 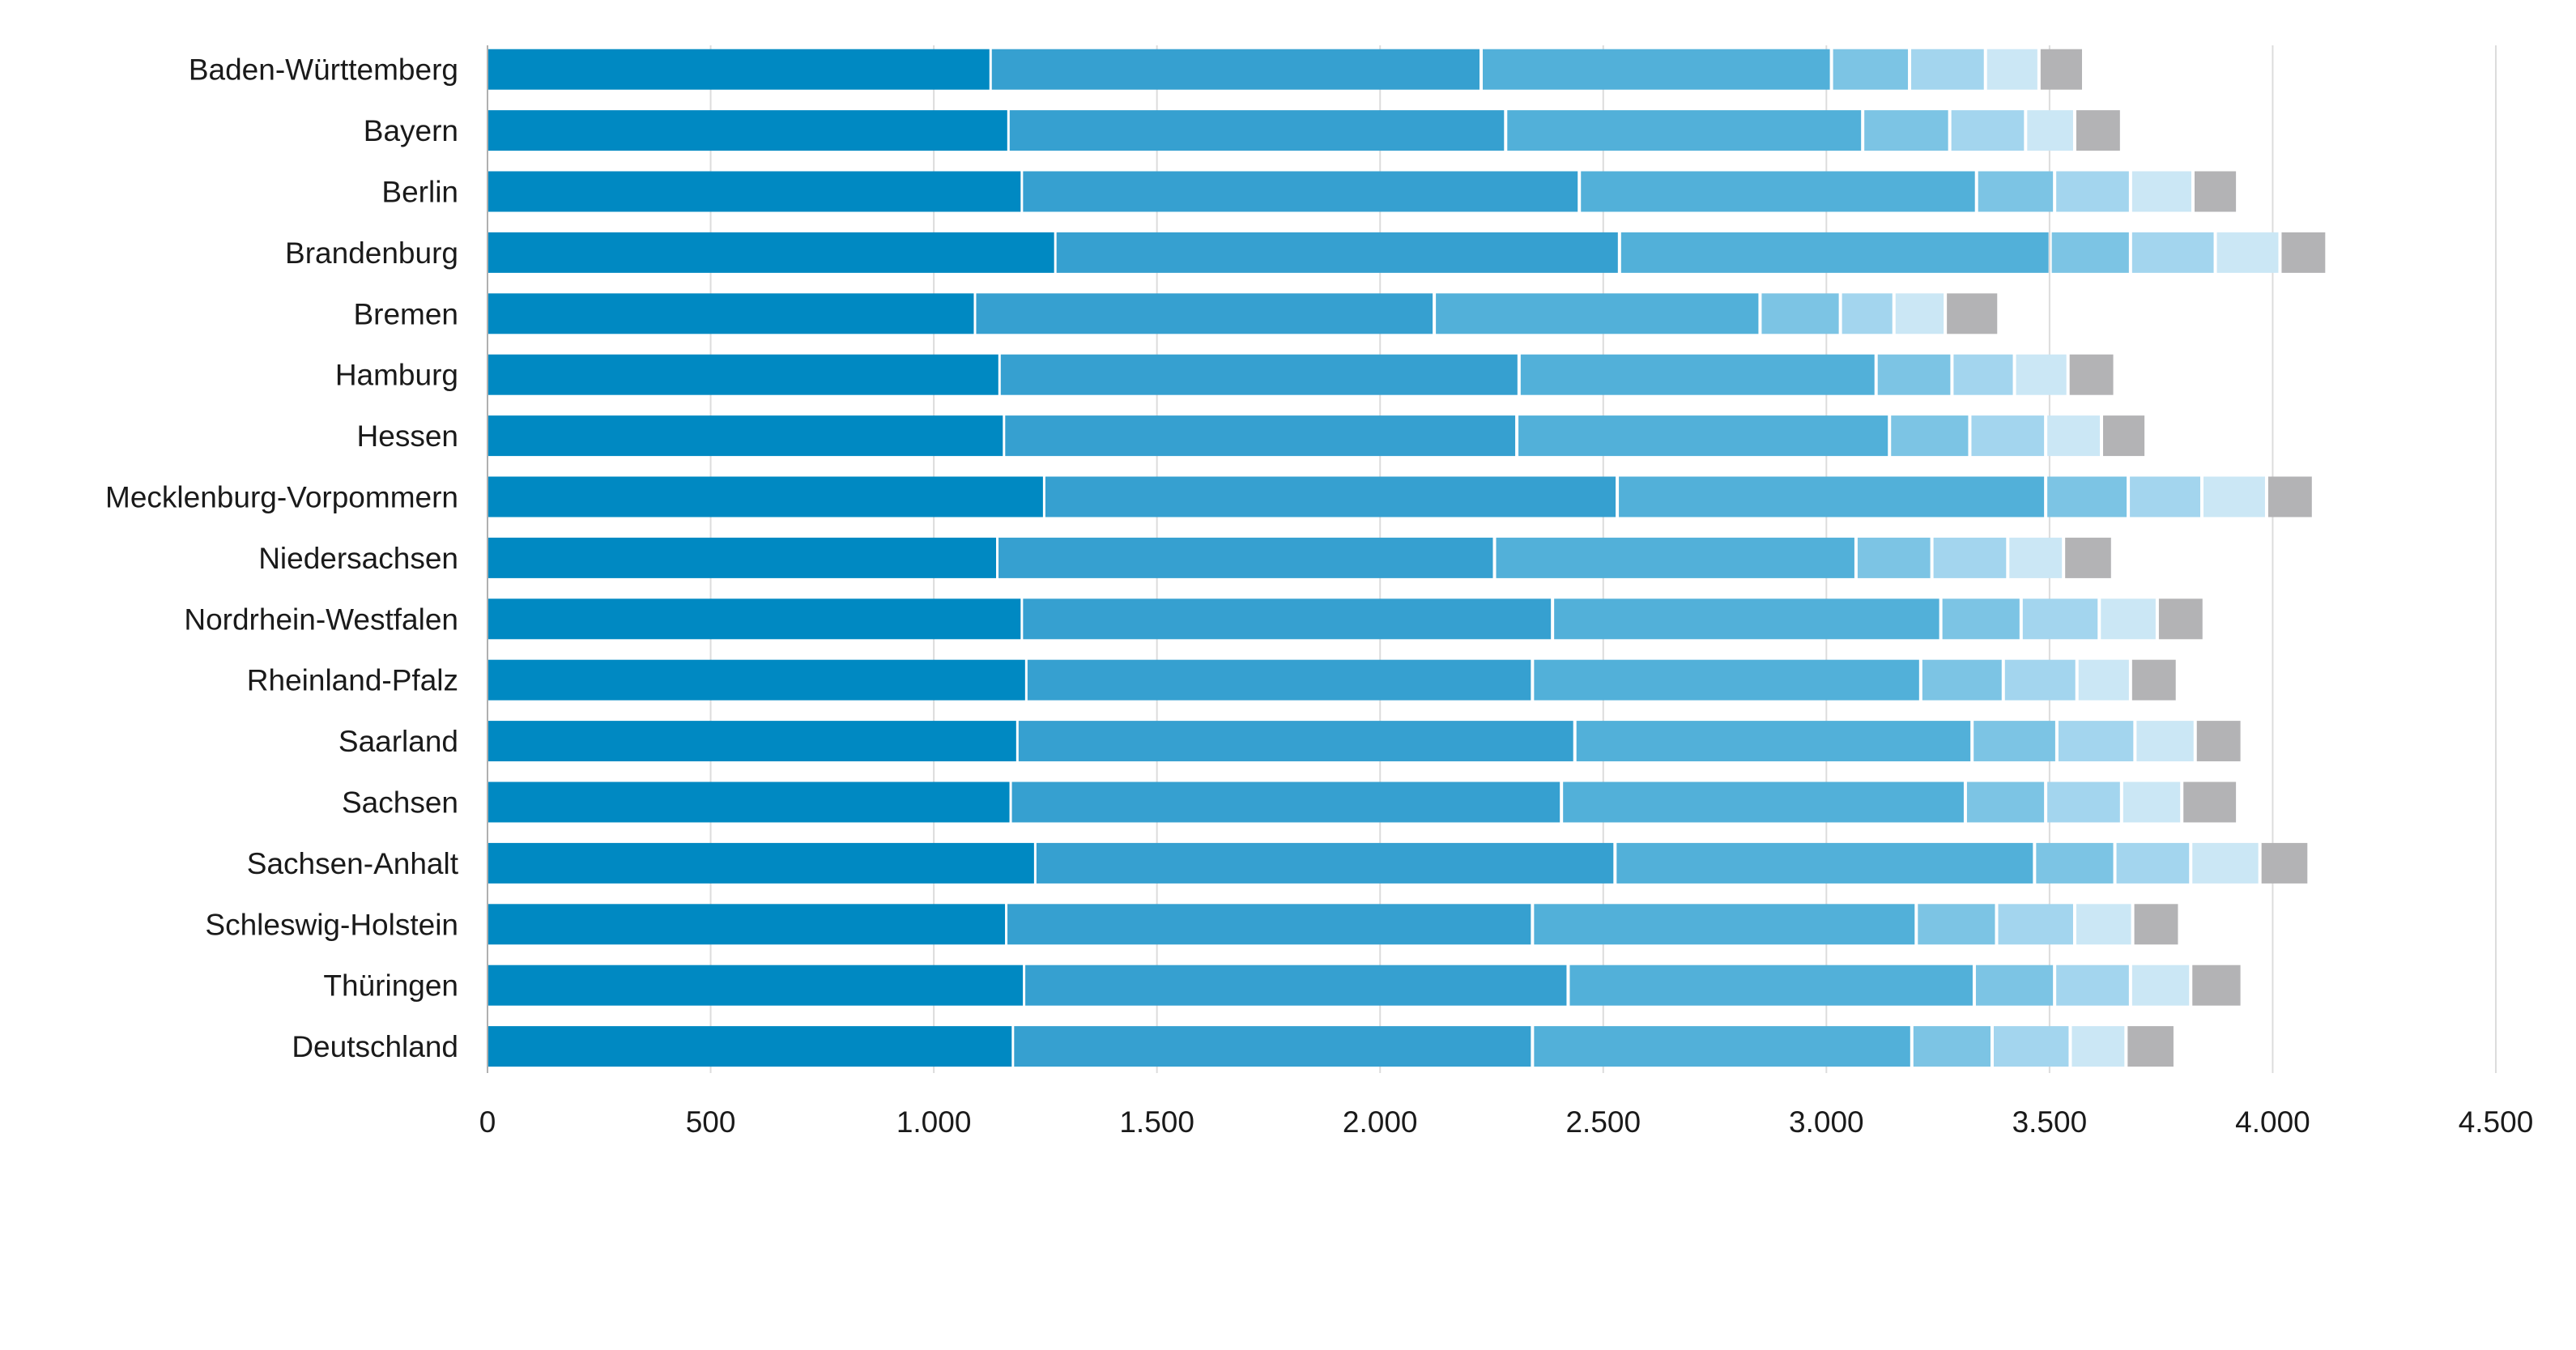 What do you see at coordinates (1826, 1122) in the screenshot?
I see `x-tick-label: 3.000` at bounding box center [1826, 1122].